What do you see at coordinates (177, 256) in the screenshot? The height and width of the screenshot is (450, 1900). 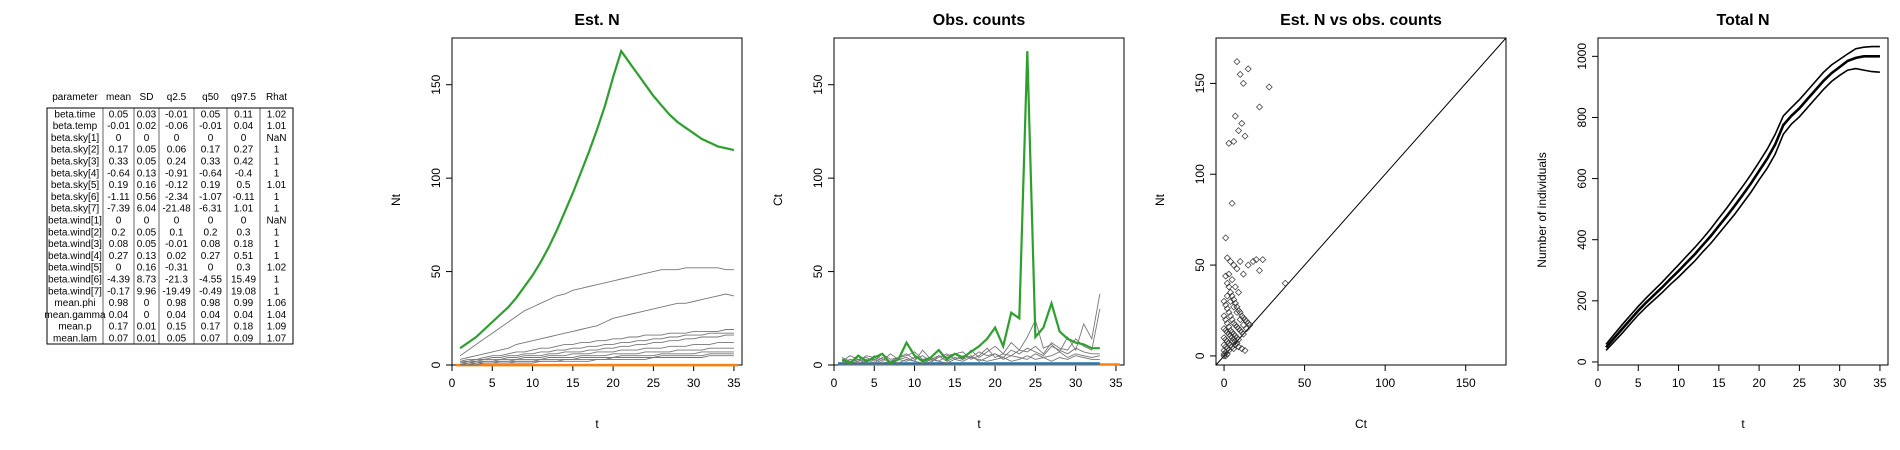 I see `table-cell: 0.02` at bounding box center [177, 256].